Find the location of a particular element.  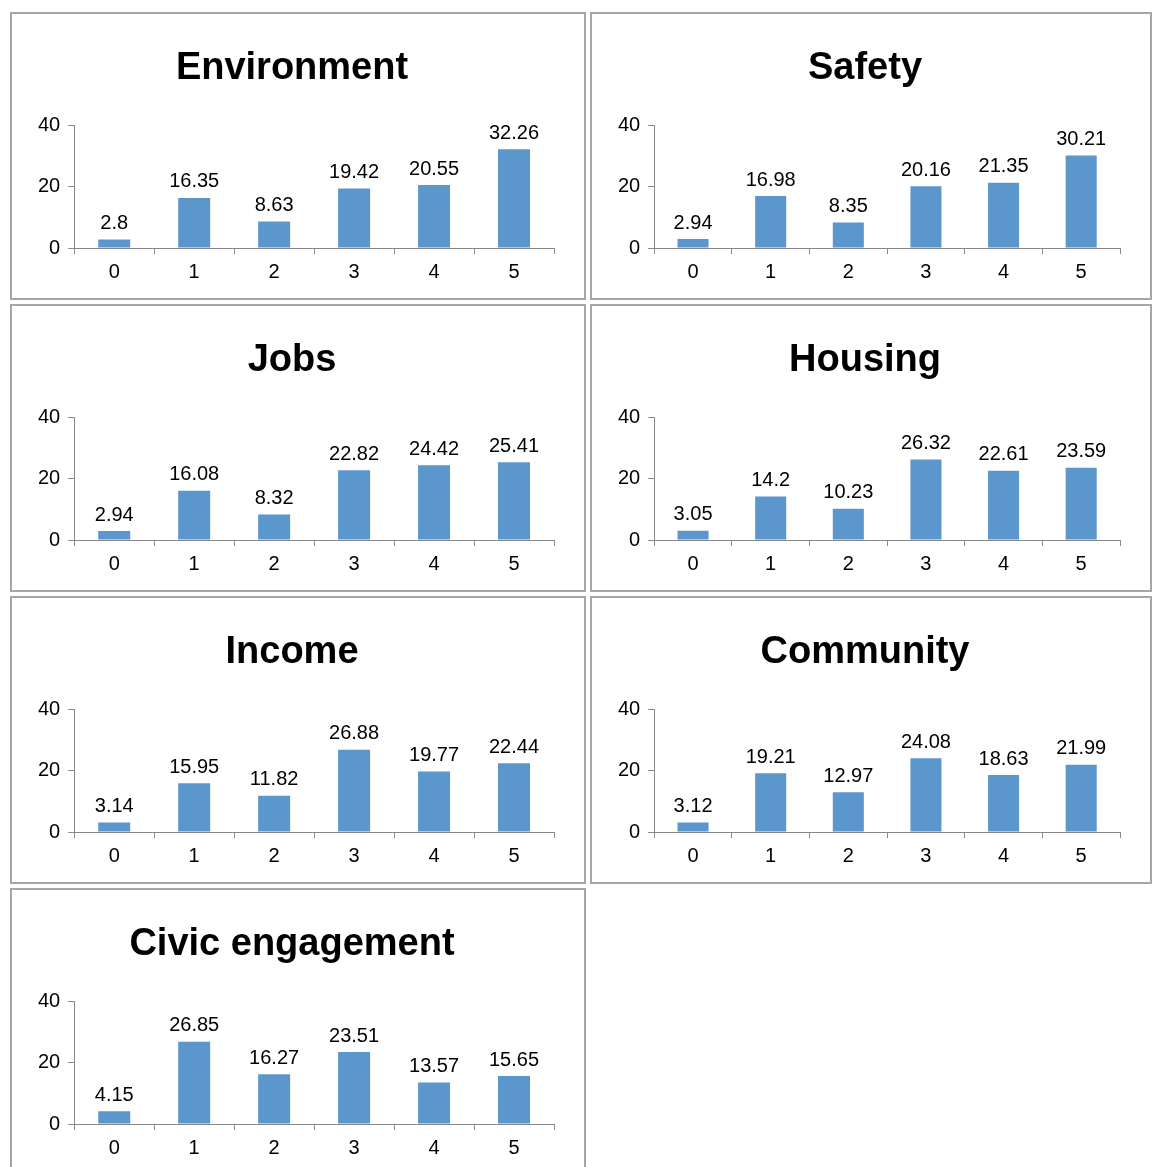

data-label: 8.35 is located at coordinates (848, 204).